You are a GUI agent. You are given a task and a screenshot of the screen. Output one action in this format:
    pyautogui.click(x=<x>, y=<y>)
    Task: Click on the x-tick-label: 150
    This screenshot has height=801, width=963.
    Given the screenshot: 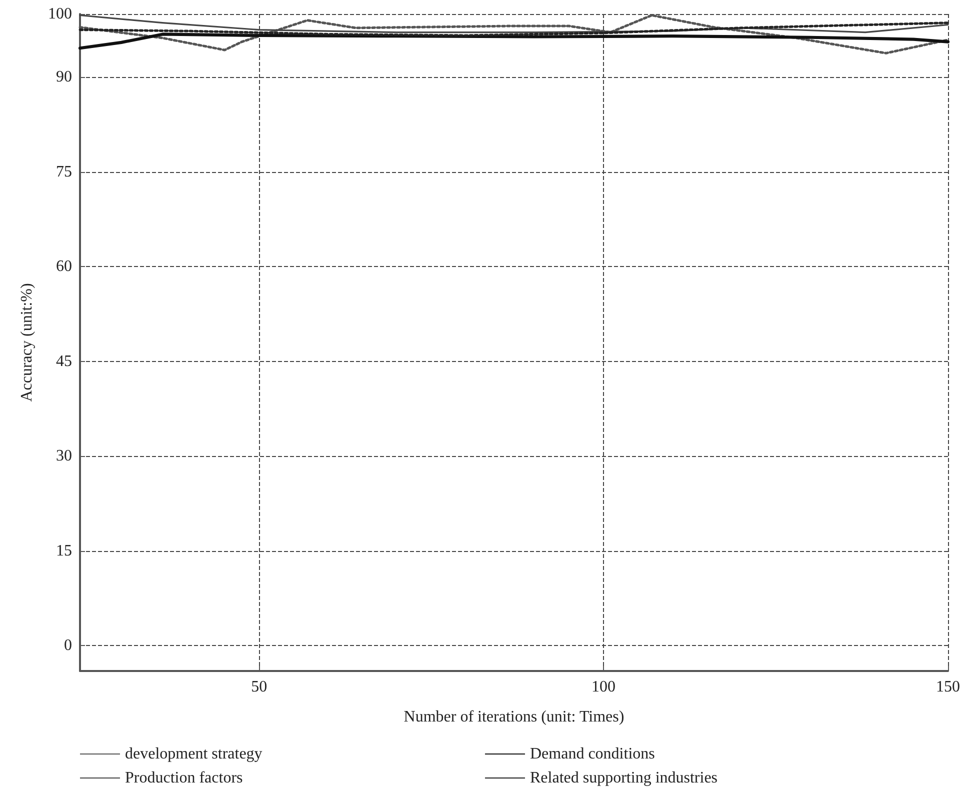 What is the action you would take?
    pyautogui.click(x=948, y=687)
    